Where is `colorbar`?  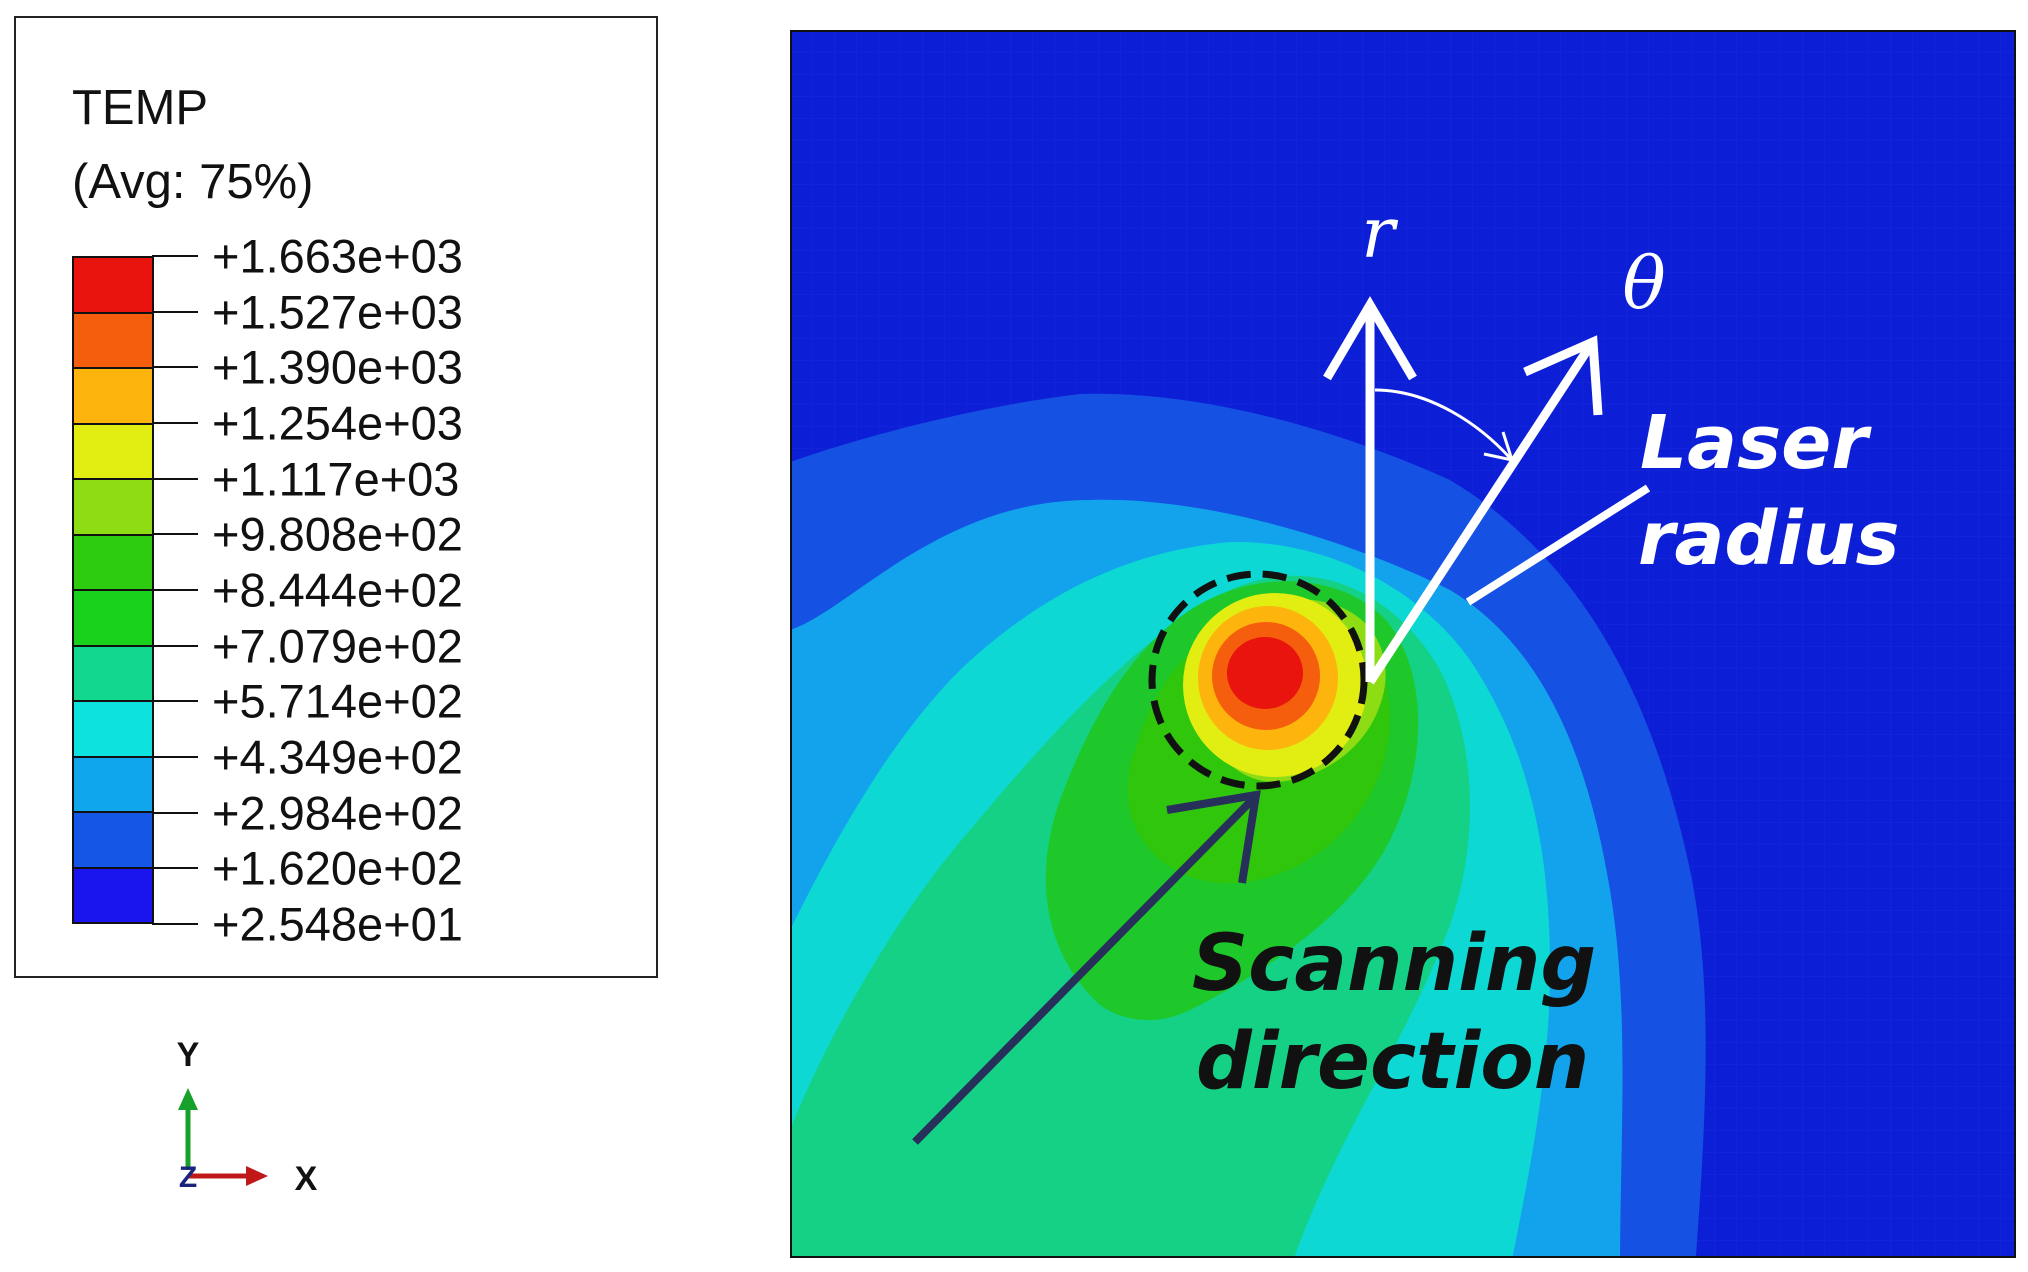
colorbar is located at coordinates (113, 590).